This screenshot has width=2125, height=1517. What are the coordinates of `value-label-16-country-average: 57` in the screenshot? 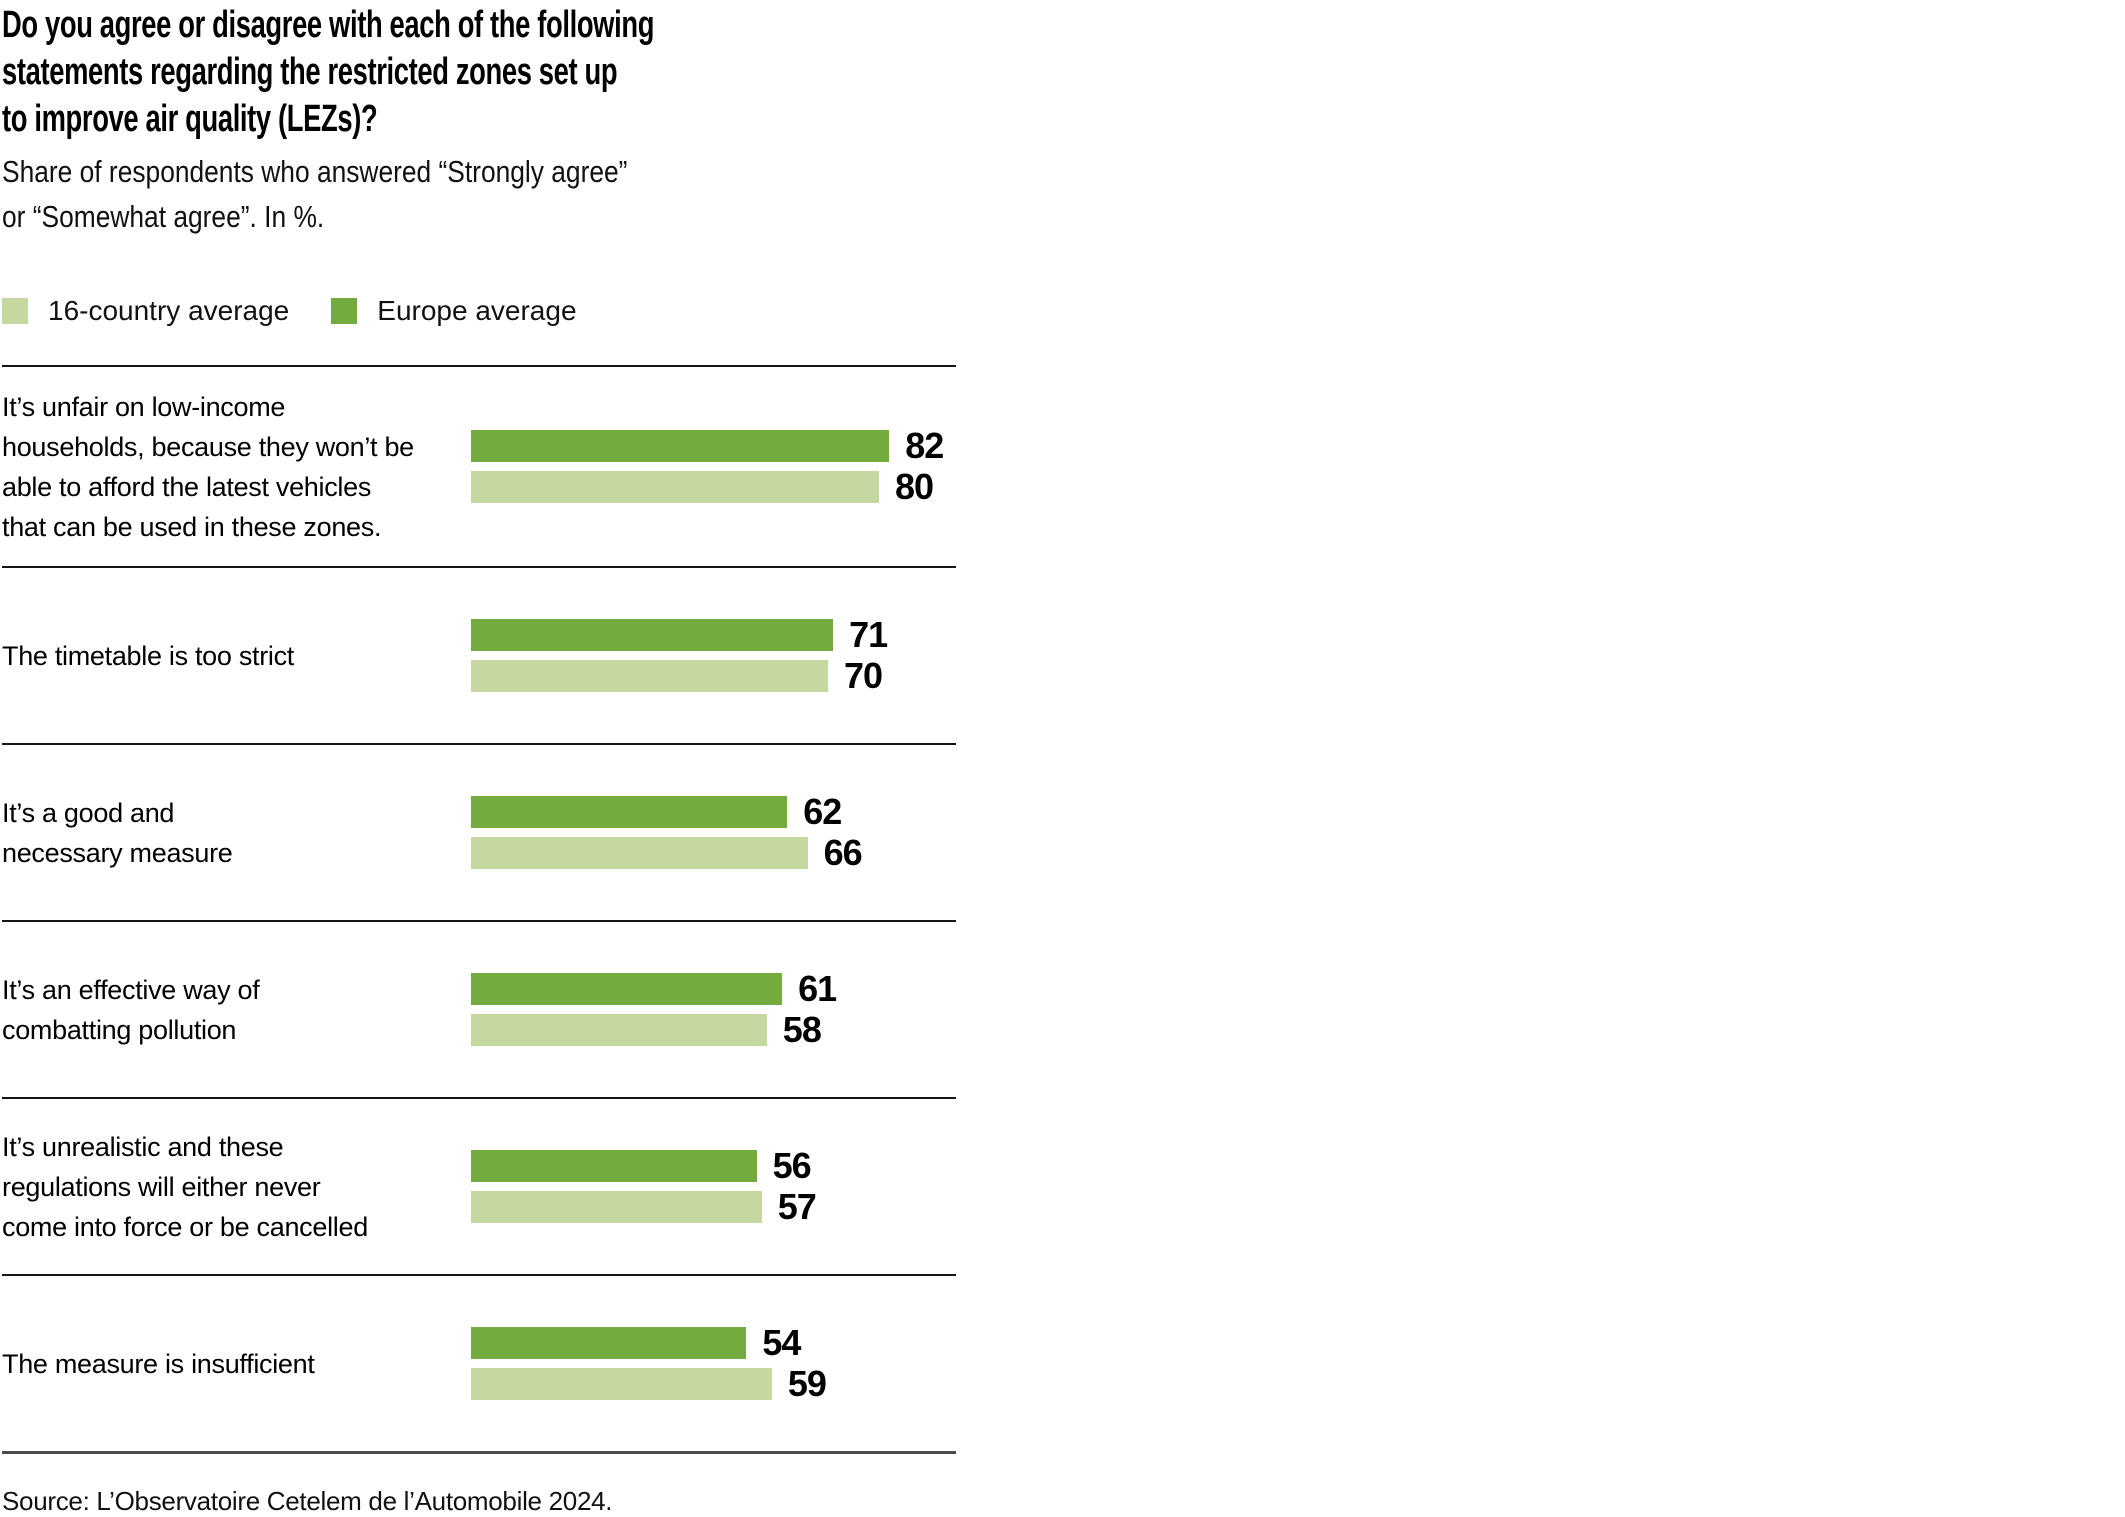 It's located at (797, 1206).